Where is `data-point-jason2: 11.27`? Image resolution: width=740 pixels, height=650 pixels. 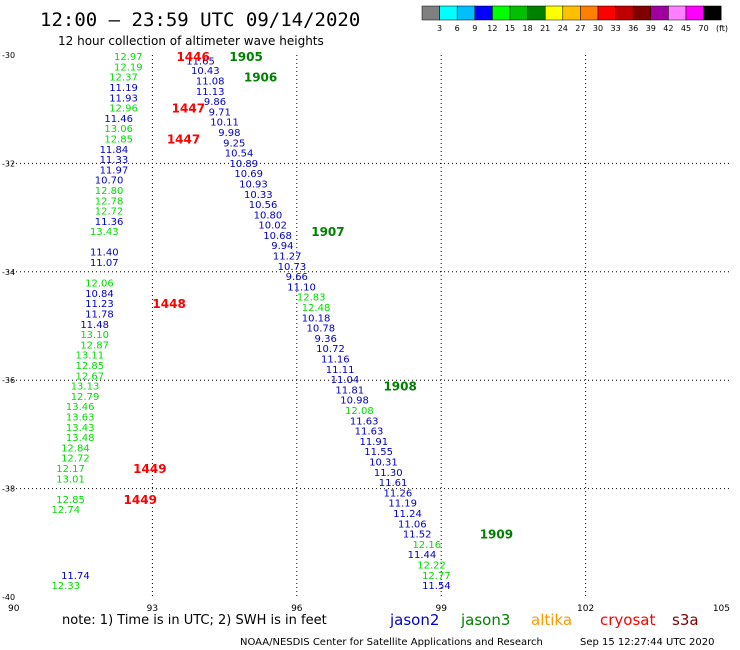
data-point-jason2: 11.27 is located at coordinates (287, 257).